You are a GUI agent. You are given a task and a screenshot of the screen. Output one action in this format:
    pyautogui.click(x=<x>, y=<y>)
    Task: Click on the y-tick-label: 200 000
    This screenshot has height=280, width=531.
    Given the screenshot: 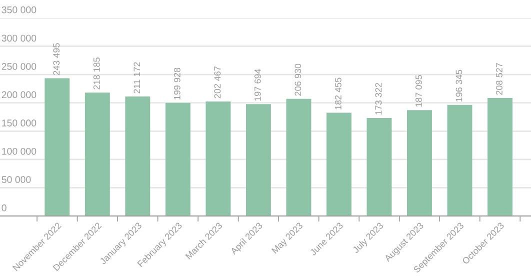 What is the action you would take?
    pyautogui.click(x=19, y=94)
    